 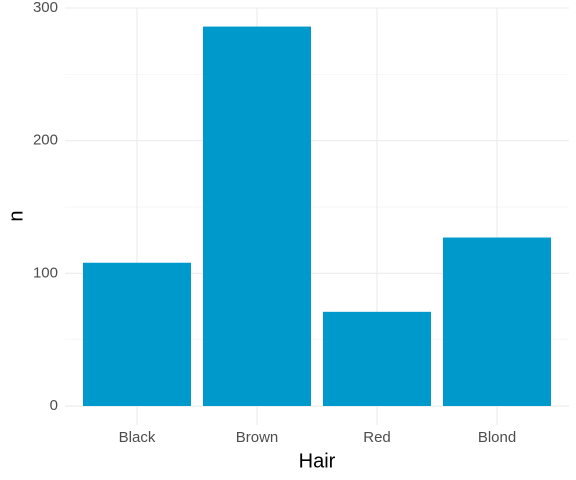 I want to click on x-axis-title: Hair, so click(x=317, y=461).